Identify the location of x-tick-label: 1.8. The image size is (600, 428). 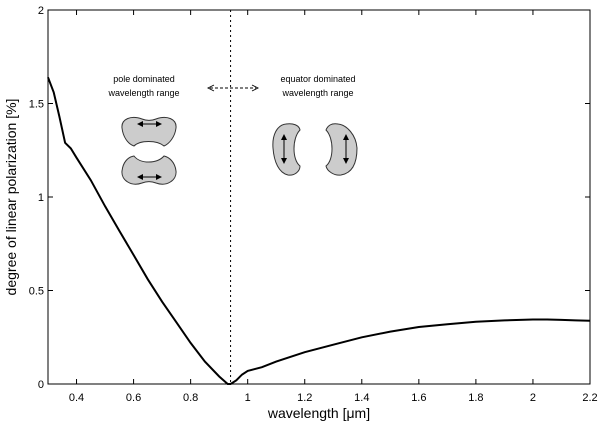
(475, 398).